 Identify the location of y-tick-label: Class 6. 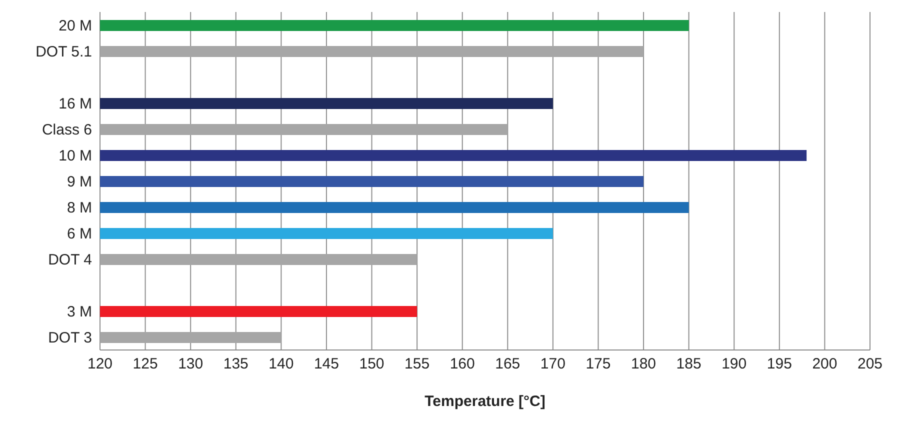
(67, 129).